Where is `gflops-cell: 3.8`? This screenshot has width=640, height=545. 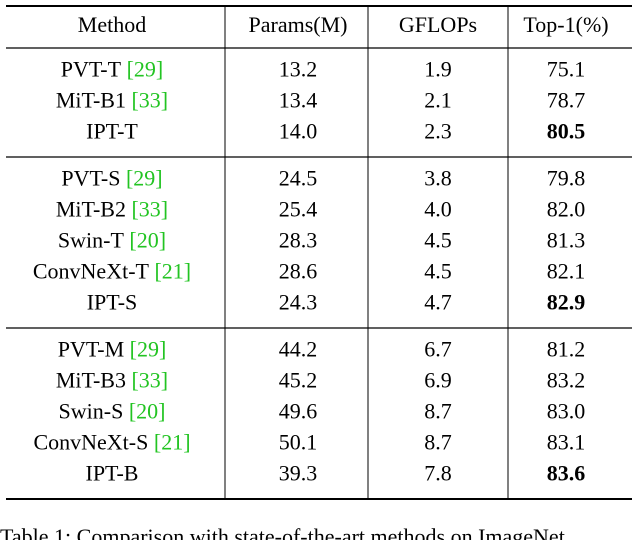
gflops-cell: 3.8 is located at coordinates (438, 178).